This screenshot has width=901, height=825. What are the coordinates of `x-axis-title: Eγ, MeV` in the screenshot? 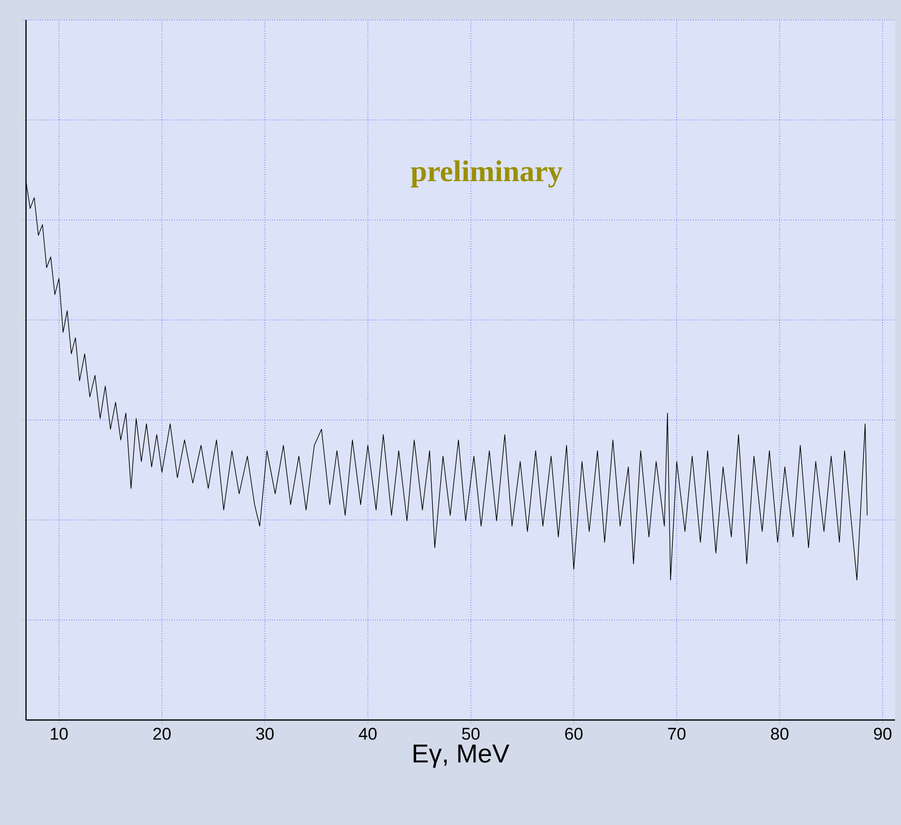 It's located at (462, 756).